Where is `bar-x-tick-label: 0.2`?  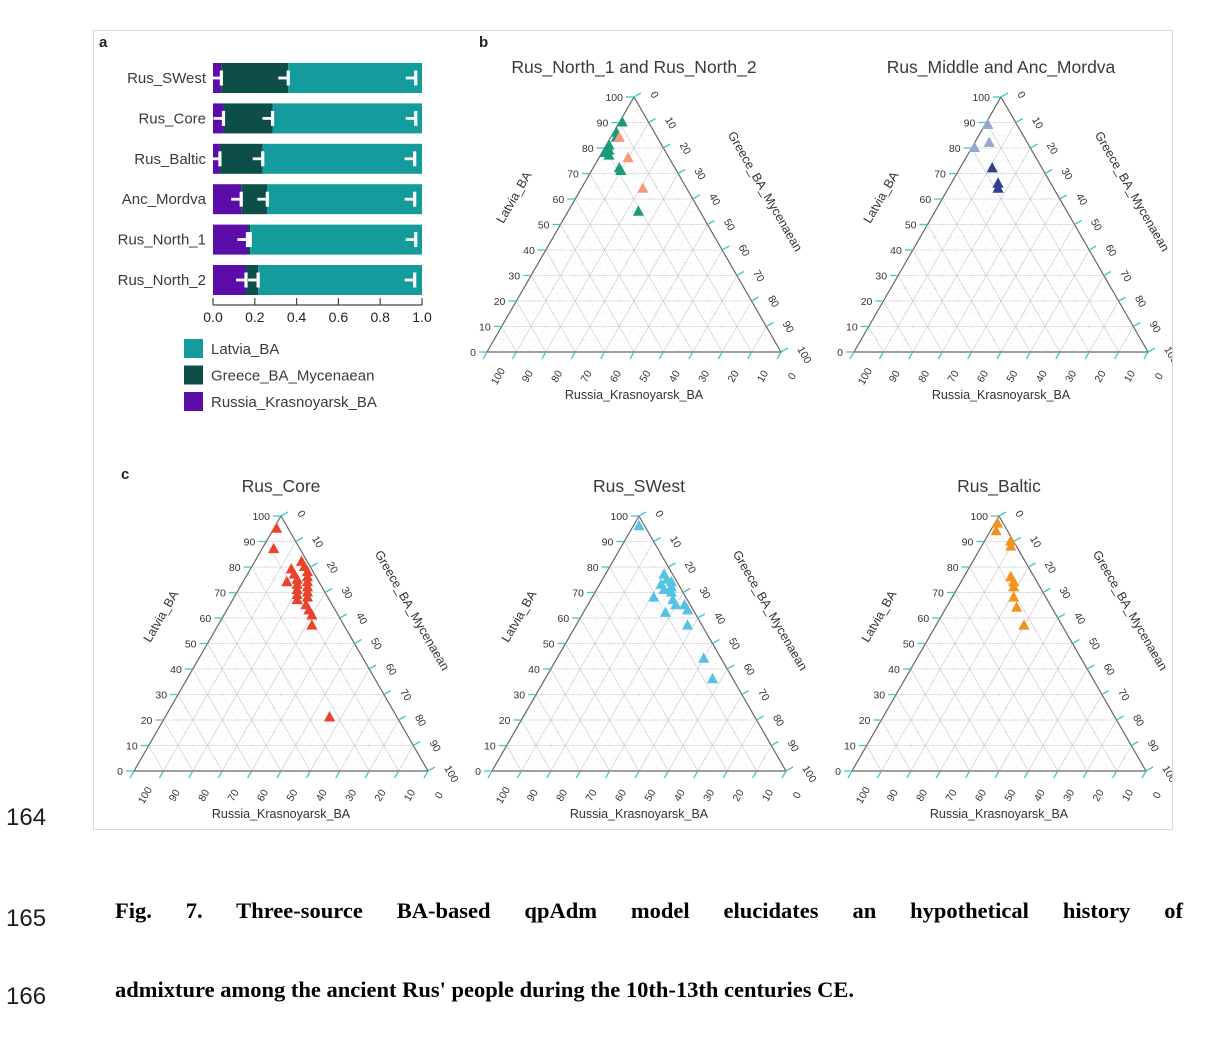
bar-x-tick-label: 0.2 is located at coordinates (255, 317).